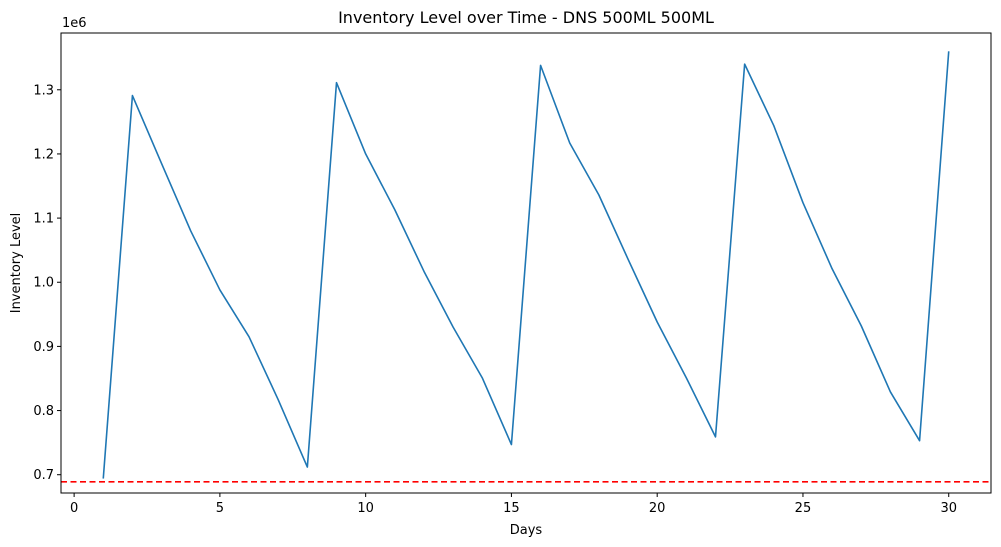  Describe the element at coordinates (16, 263) in the screenshot. I see `y-axis-label: Inventory Level` at that location.